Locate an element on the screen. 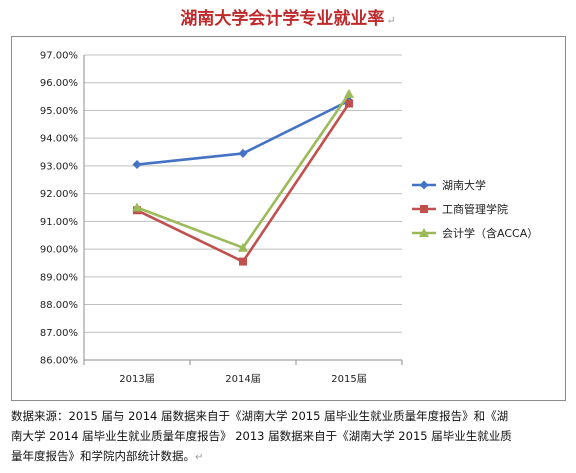 The height and width of the screenshot is (473, 576). y-tick-label: 86.00% is located at coordinates (59, 361).